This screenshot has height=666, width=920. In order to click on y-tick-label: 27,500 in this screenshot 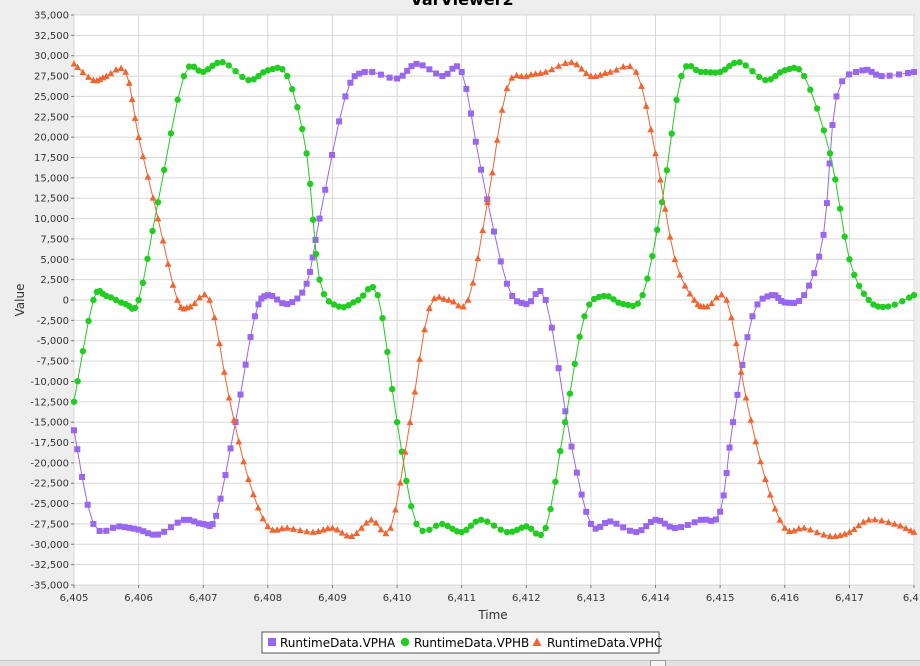, I will do `click(51, 77)`.